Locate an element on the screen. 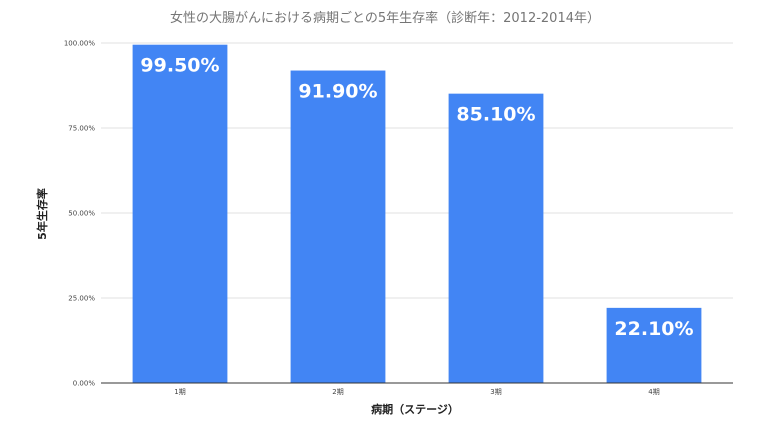  y-tick-label: 25.00% is located at coordinates (81, 299).